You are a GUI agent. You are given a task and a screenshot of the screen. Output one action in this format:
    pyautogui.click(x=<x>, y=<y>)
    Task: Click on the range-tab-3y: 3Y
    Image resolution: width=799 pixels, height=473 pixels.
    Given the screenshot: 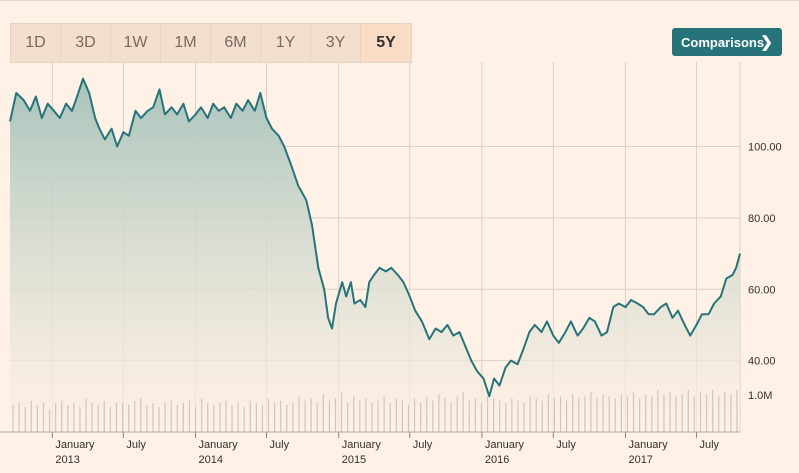 What is the action you would take?
    pyautogui.click(x=336, y=43)
    